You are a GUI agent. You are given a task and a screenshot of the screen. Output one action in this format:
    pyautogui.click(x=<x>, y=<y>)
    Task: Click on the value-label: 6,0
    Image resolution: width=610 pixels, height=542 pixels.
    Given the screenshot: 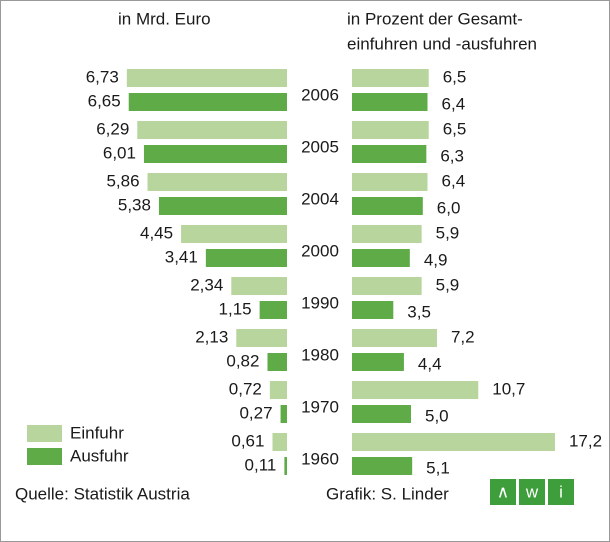 What is the action you would take?
    pyautogui.click(x=449, y=207)
    